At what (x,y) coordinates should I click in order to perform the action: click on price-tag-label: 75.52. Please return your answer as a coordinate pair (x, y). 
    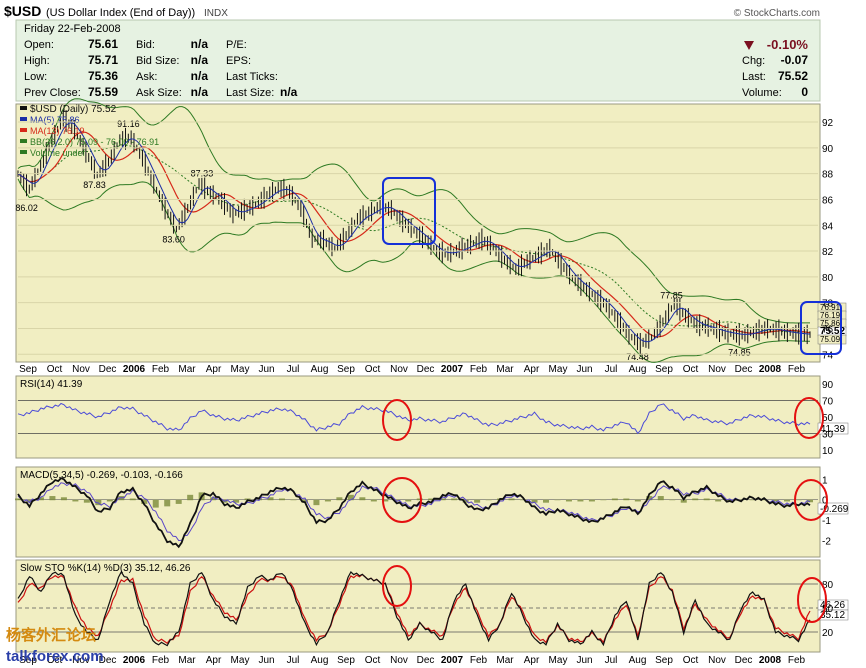
    Looking at the image, I should click on (832, 331).